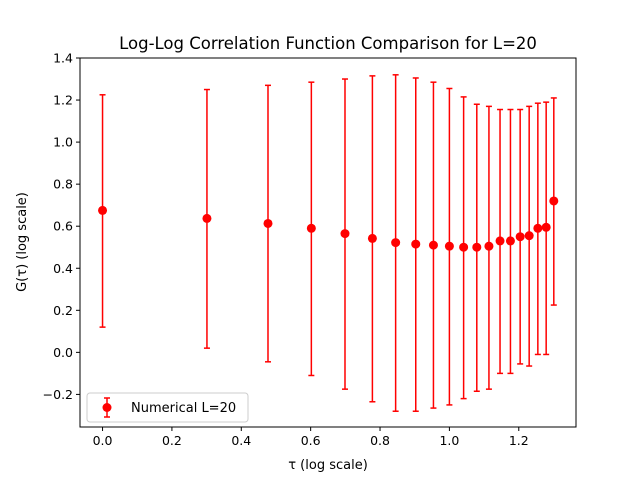  What do you see at coordinates (63, 142) in the screenshot?
I see `y-tick-label: 1.0` at bounding box center [63, 142].